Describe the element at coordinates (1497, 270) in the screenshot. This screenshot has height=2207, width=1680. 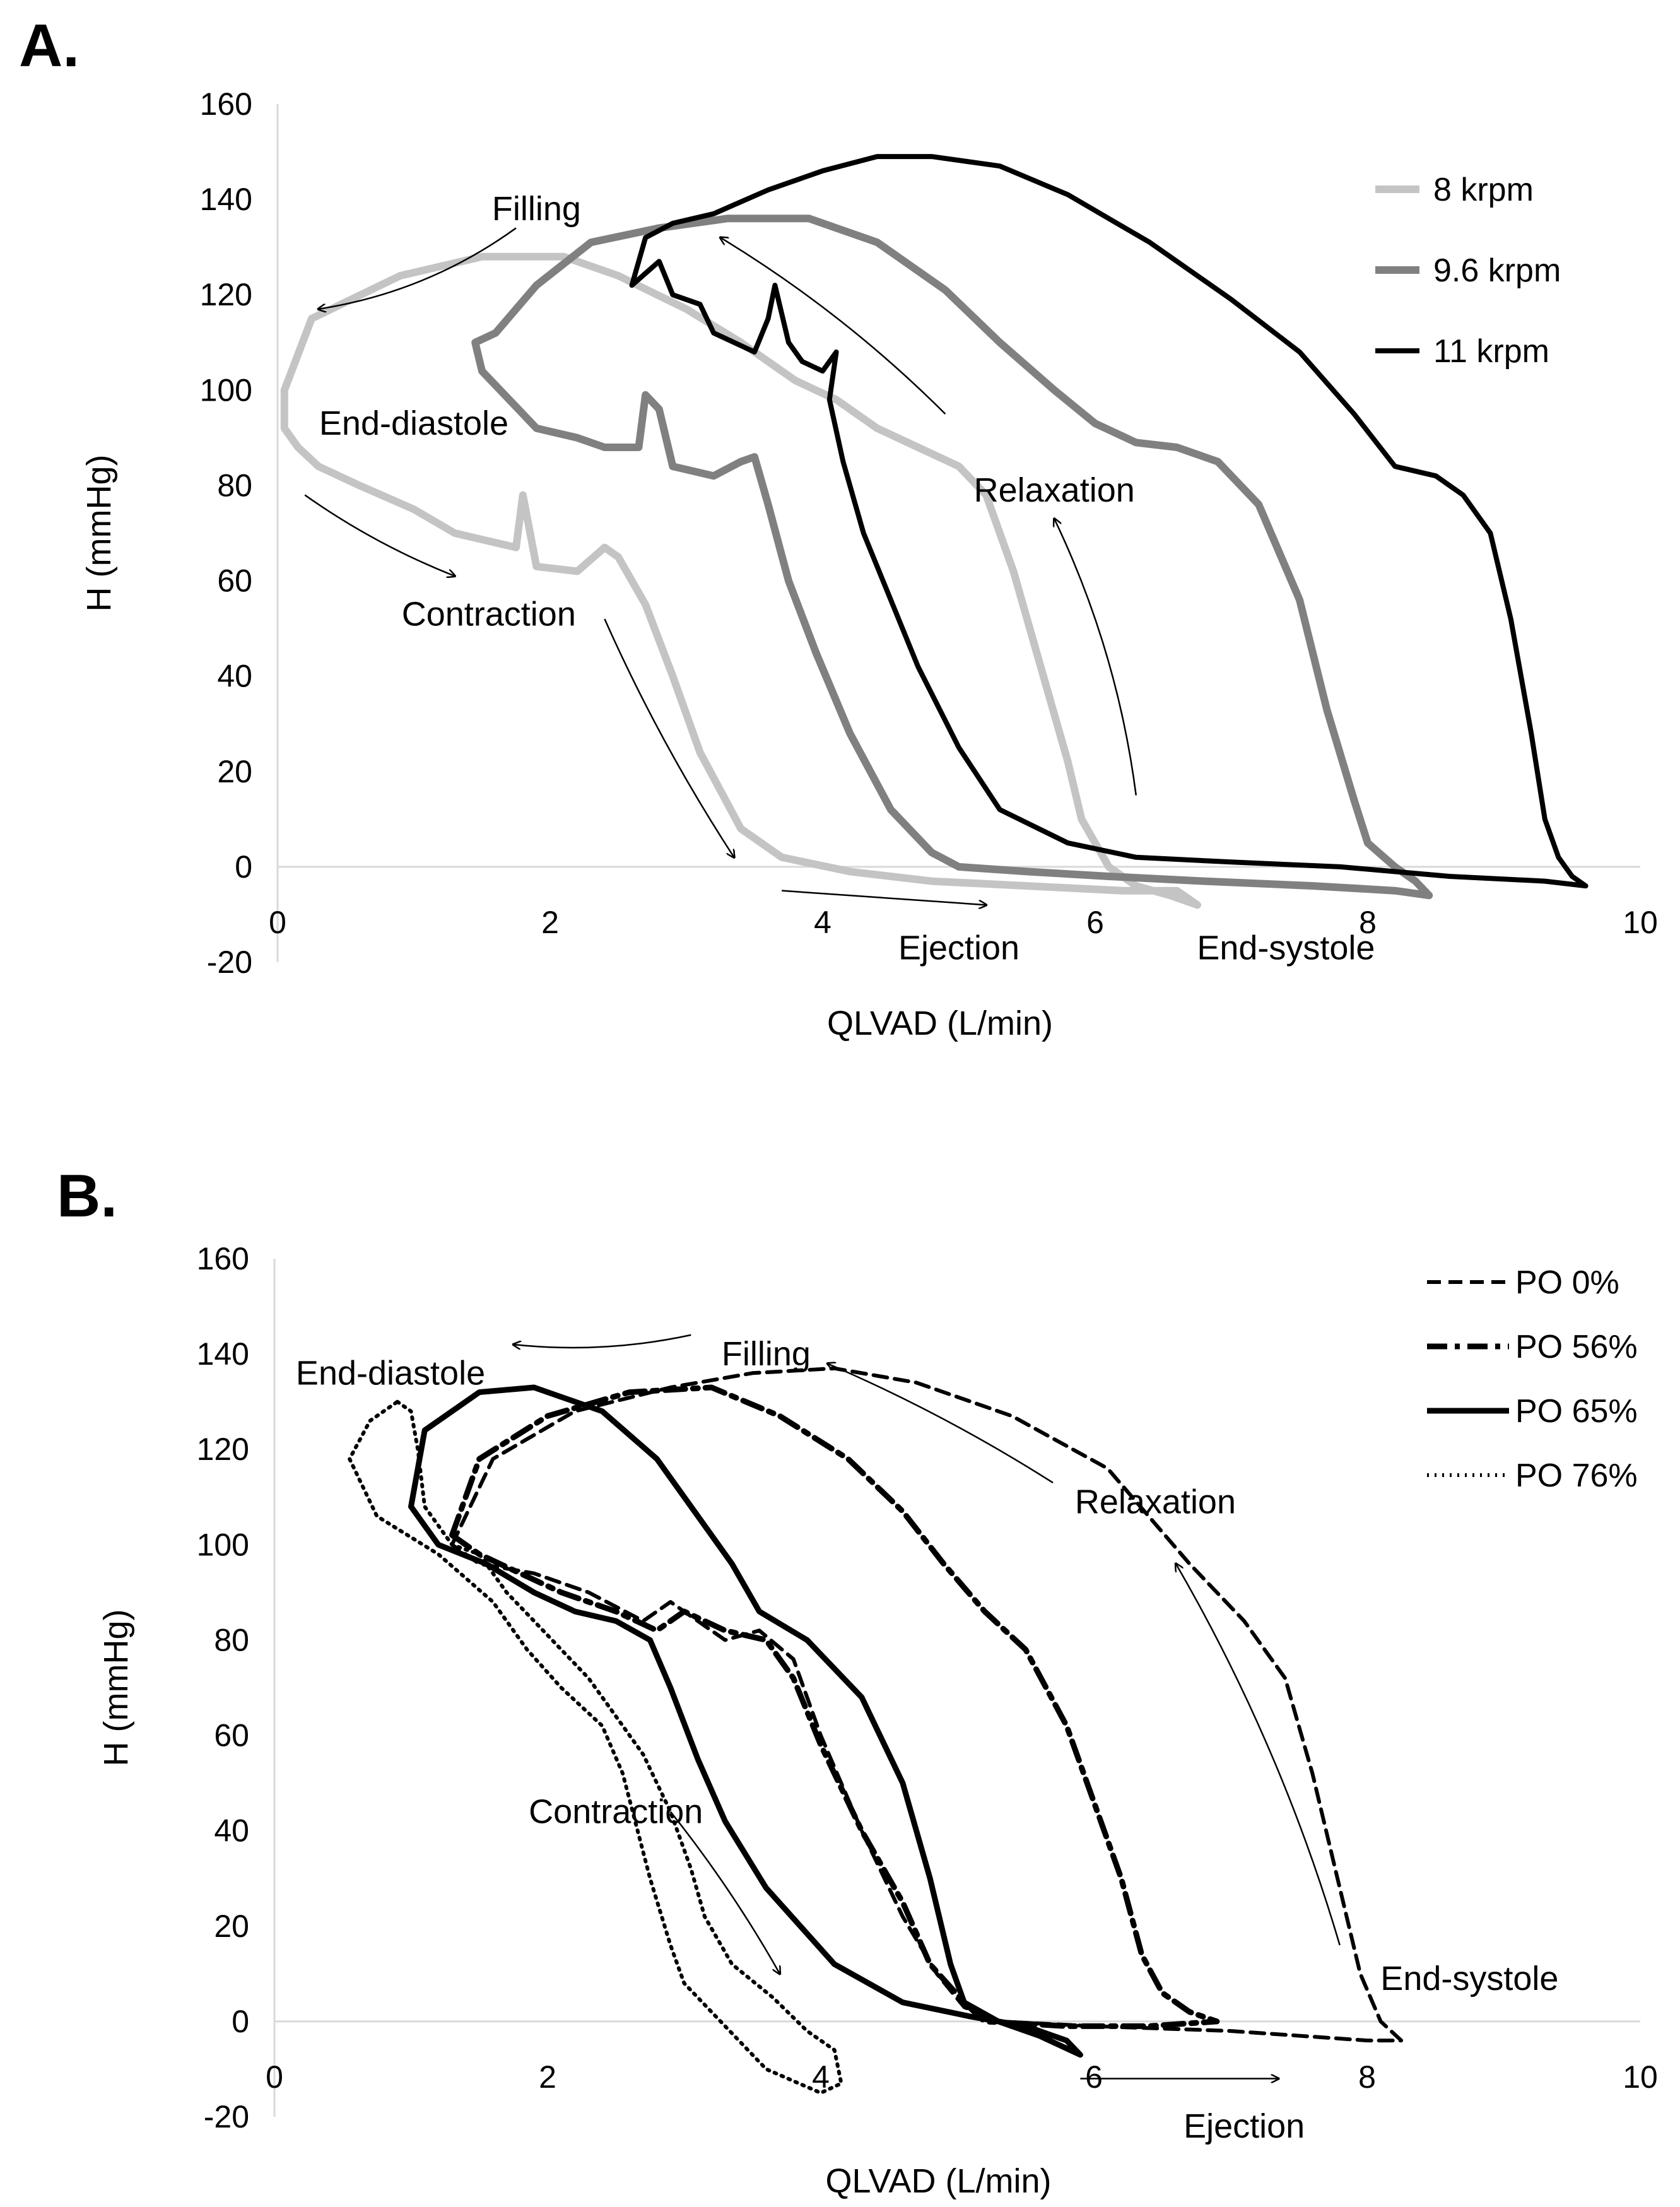
I see `legend-label-9-6-krpm: 9.6 krpm` at that location.